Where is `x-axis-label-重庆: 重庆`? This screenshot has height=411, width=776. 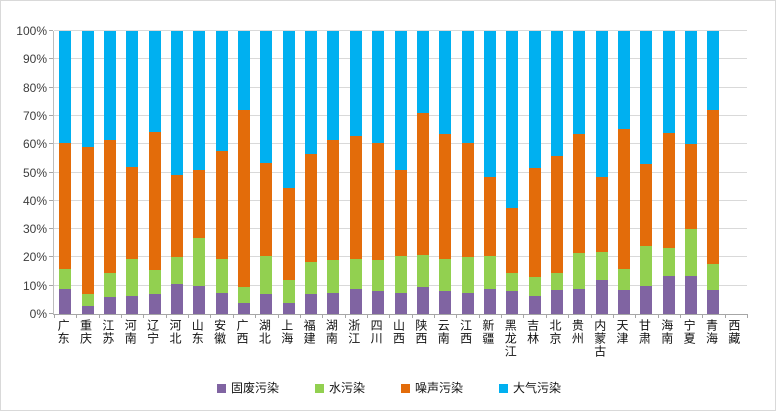 x-axis-label-重庆: 重庆 is located at coordinates (85, 332).